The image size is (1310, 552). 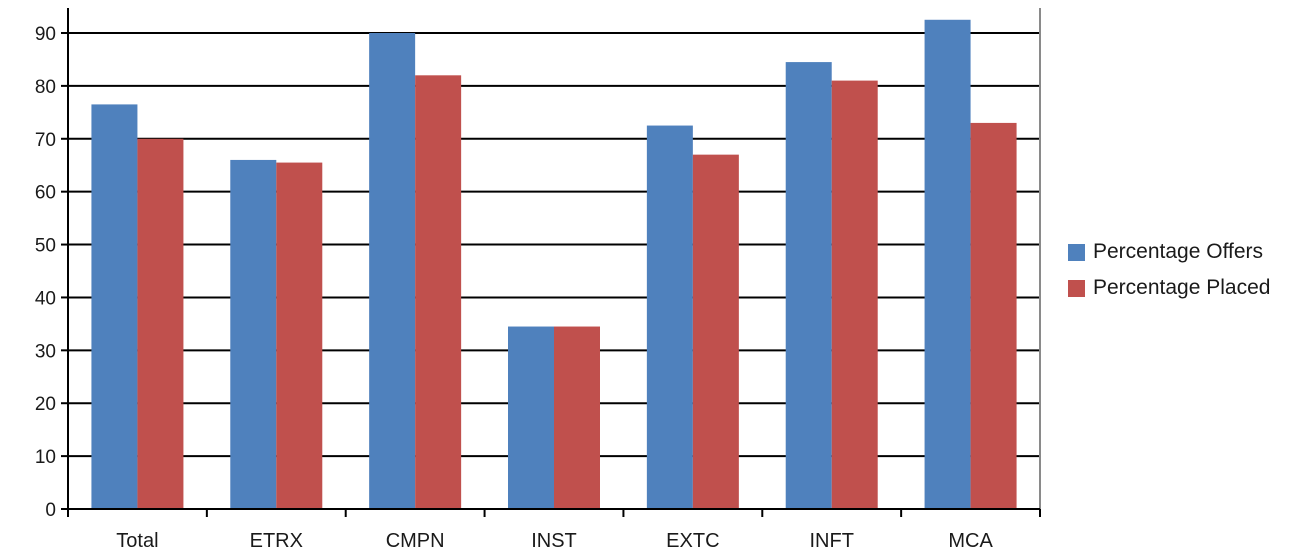 What do you see at coordinates (970, 541) in the screenshot?
I see `x-tick-label: MCA` at bounding box center [970, 541].